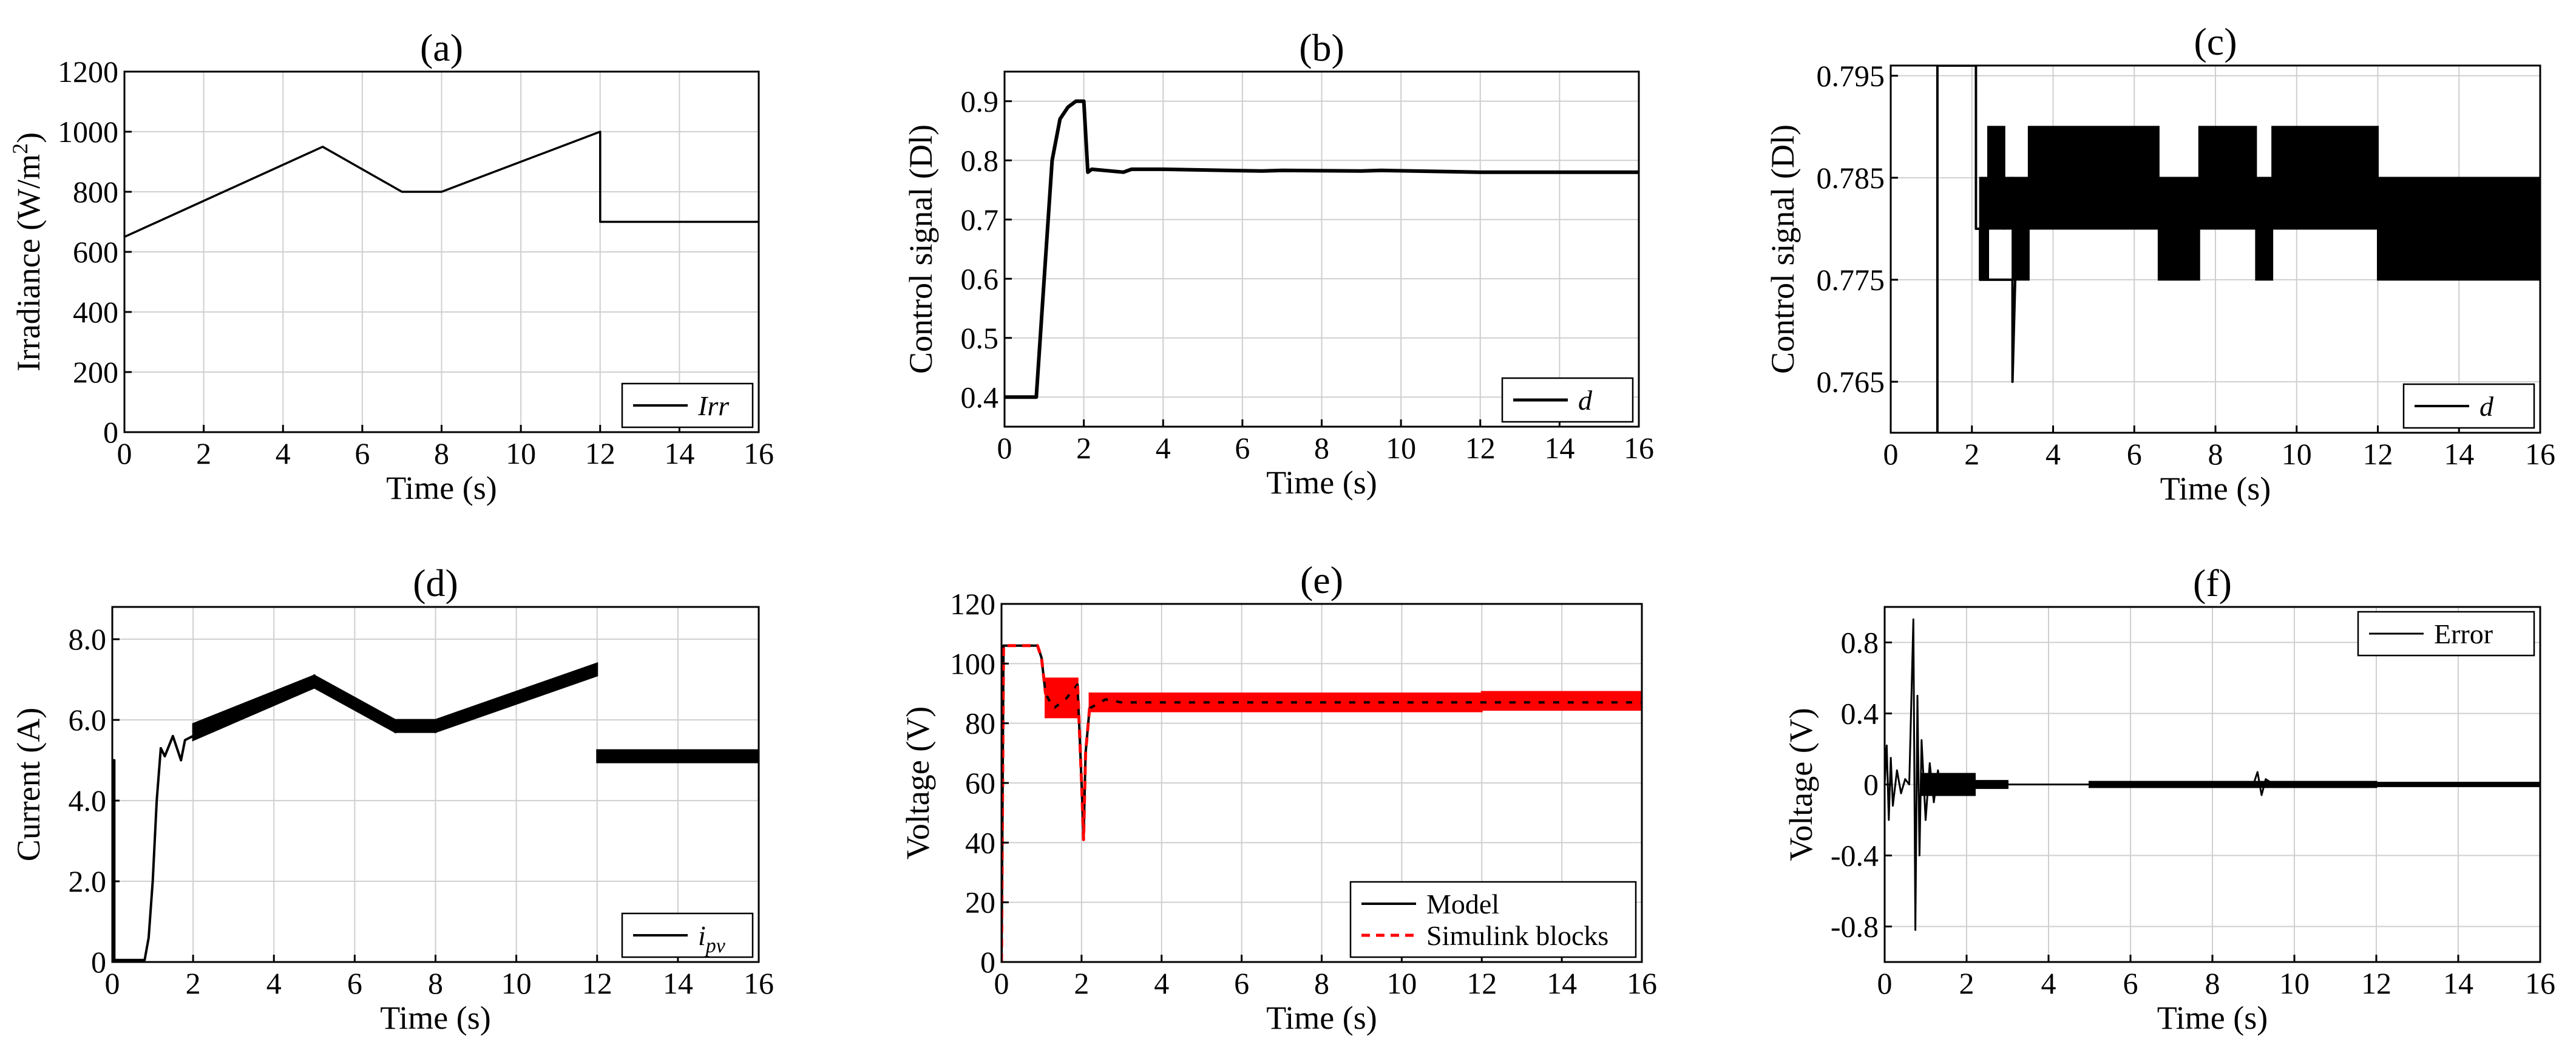  What do you see at coordinates (1801, 784) in the screenshot?
I see `y-axis-label: Voltage (V)` at bounding box center [1801, 784].